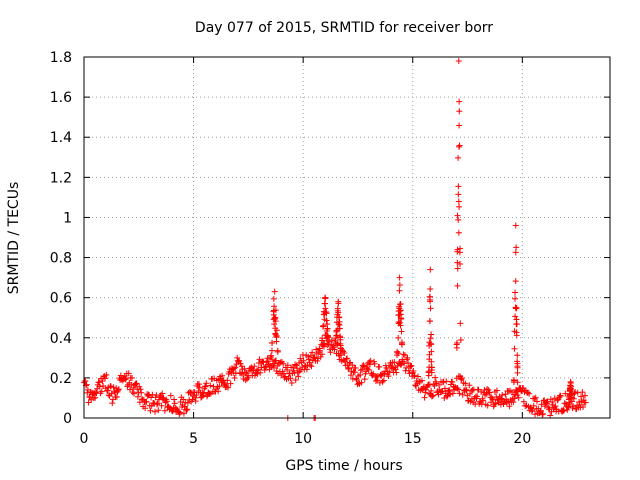 Image resolution: width=640 pixels, height=480 pixels. Describe the element at coordinates (67, 419) in the screenshot. I see `y-tick-label: 0` at that location.